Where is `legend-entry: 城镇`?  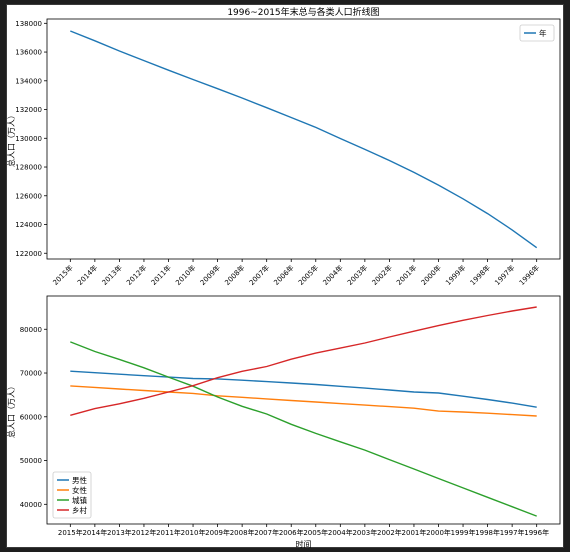 legend-entry: 城镇 is located at coordinates (79, 500).